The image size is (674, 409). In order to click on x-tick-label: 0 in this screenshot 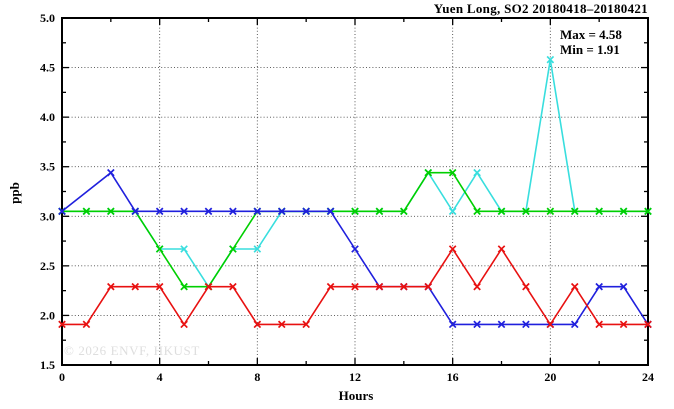, I will do `click(62, 377)`.